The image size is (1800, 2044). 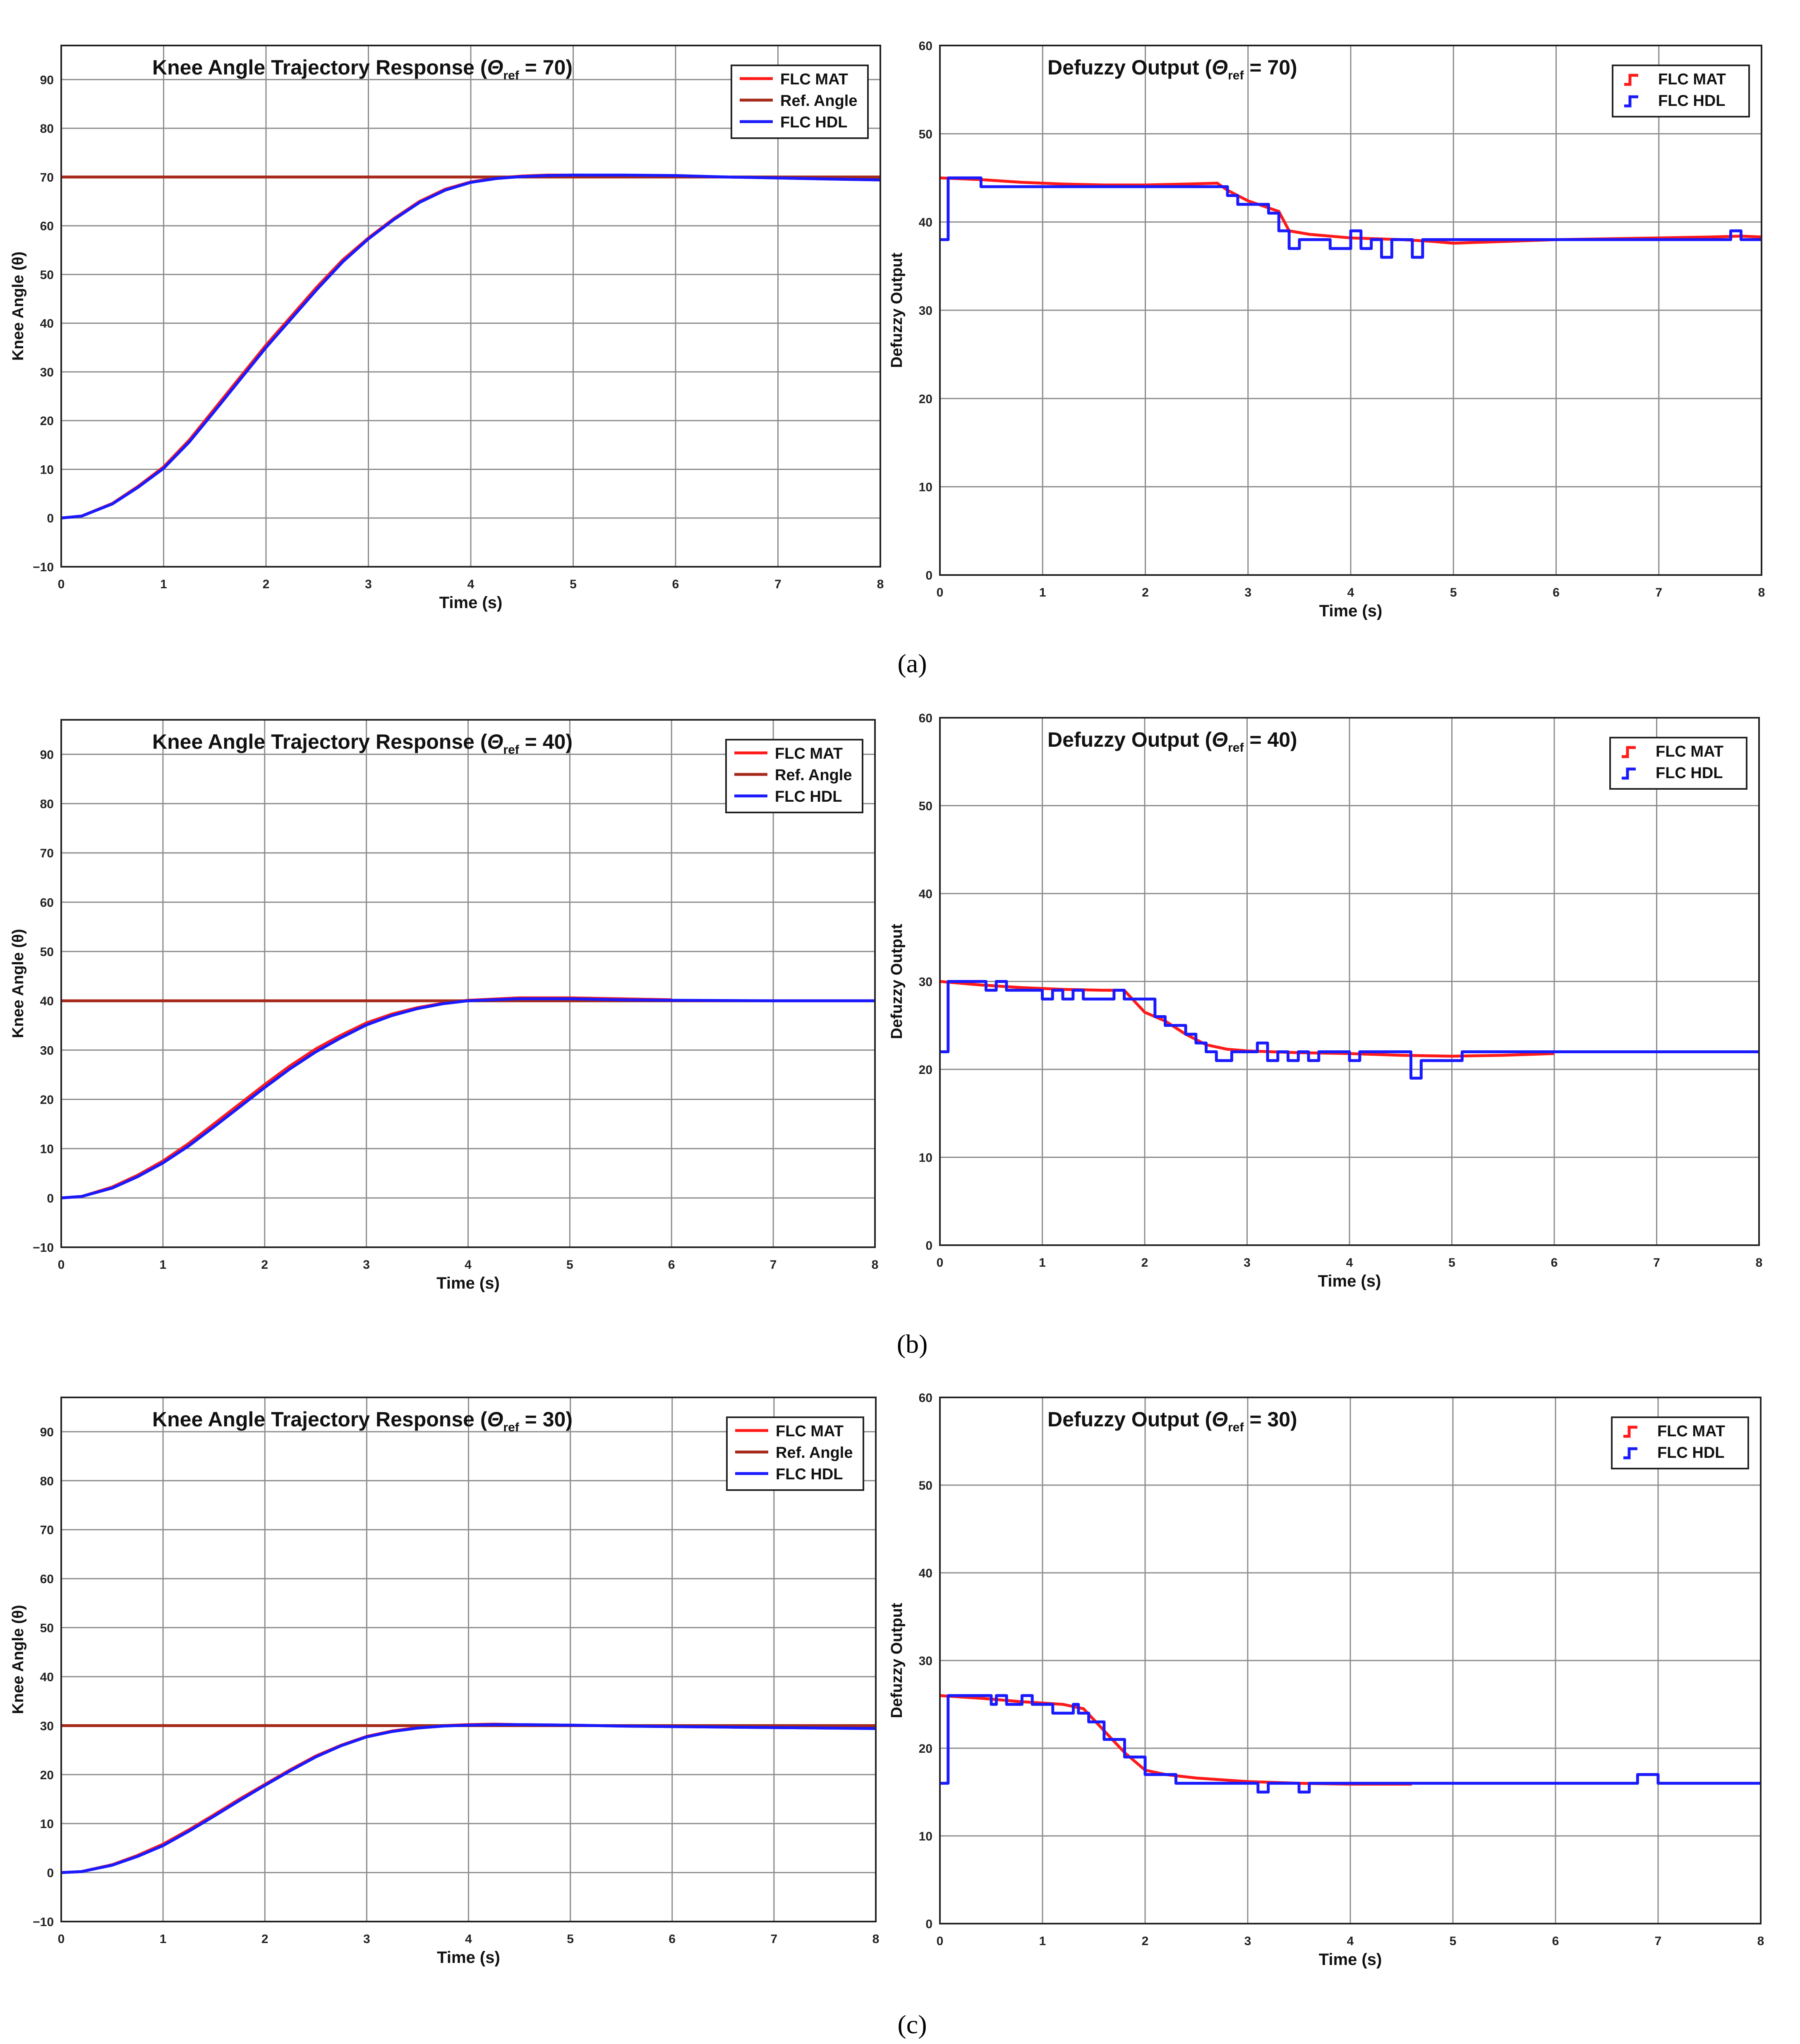 I want to click on caption-c: (c), so click(x=912, y=2024).